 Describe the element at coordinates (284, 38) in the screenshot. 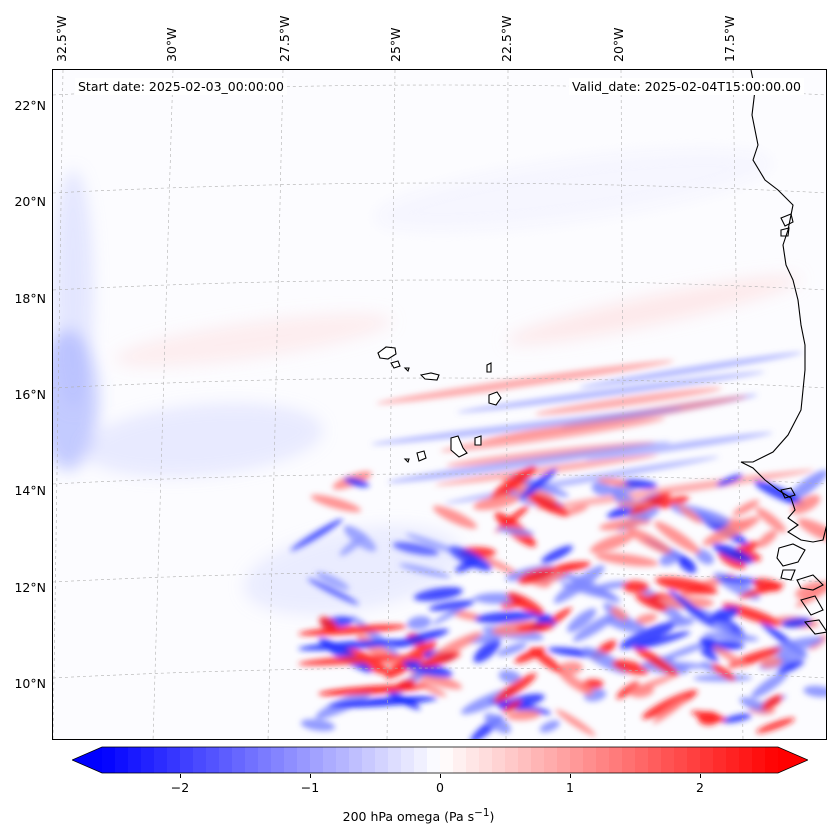

I see `lon-label: 27.5°W` at that location.